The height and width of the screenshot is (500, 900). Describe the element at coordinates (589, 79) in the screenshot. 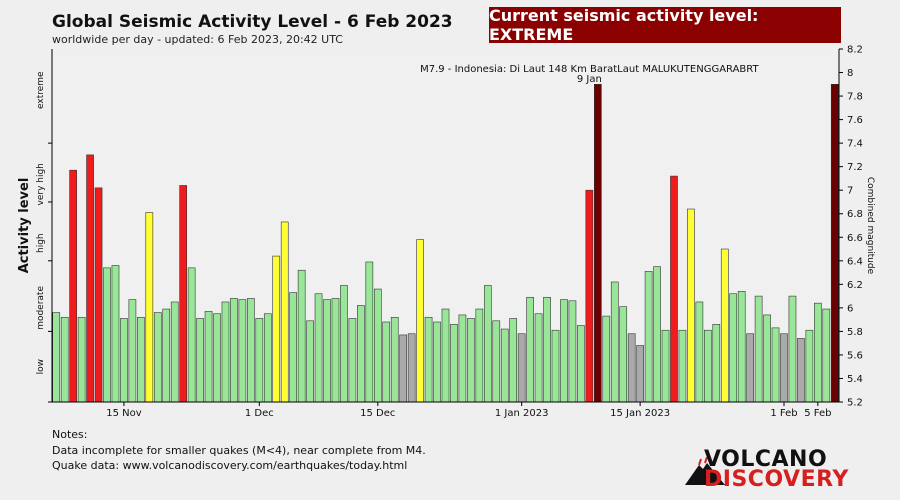

I see `annotation-date: 9 Jan` at that location.